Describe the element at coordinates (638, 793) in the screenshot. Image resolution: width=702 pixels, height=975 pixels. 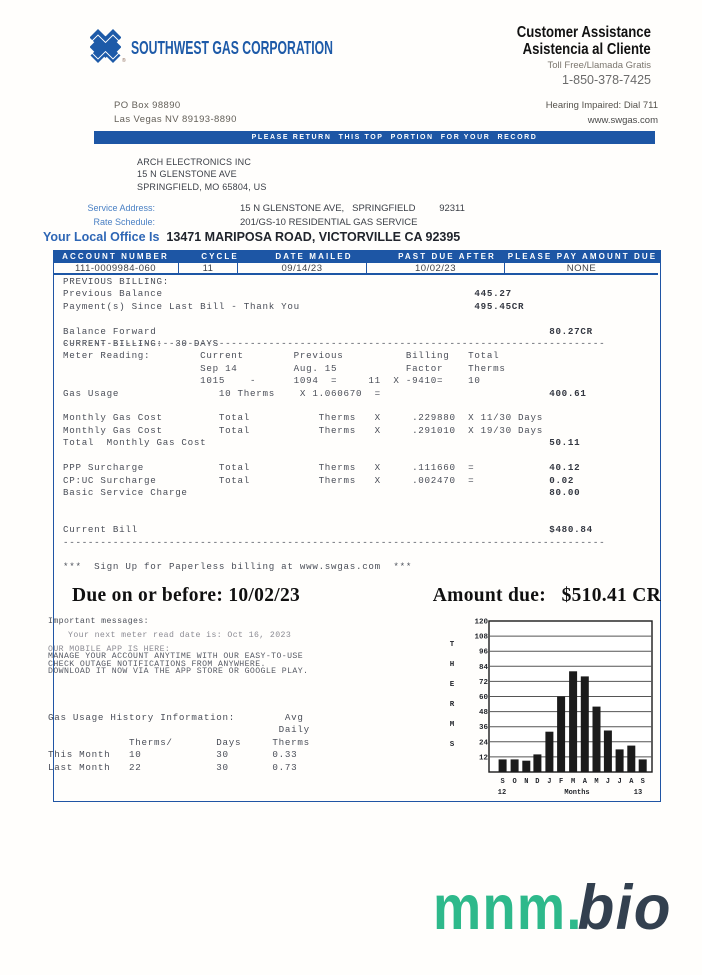
I see `svg-text: 13` at that location.